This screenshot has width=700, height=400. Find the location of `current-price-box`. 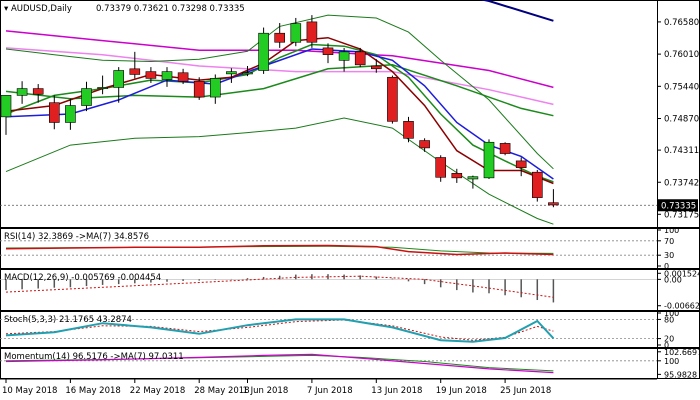

current-price-box is located at coordinates (678, 205).